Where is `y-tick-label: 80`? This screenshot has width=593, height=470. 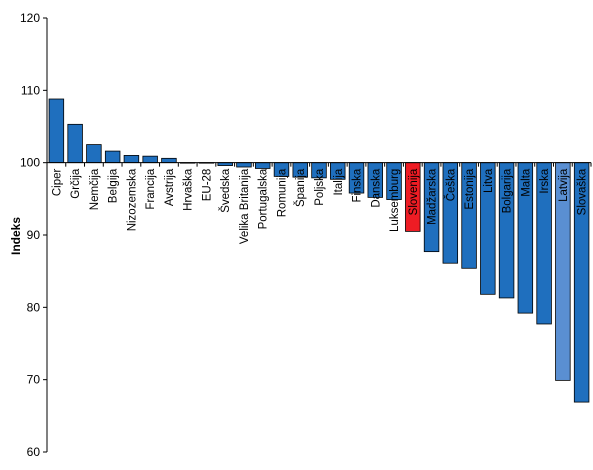
y-tick-label: 80 is located at coordinates (34, 307).